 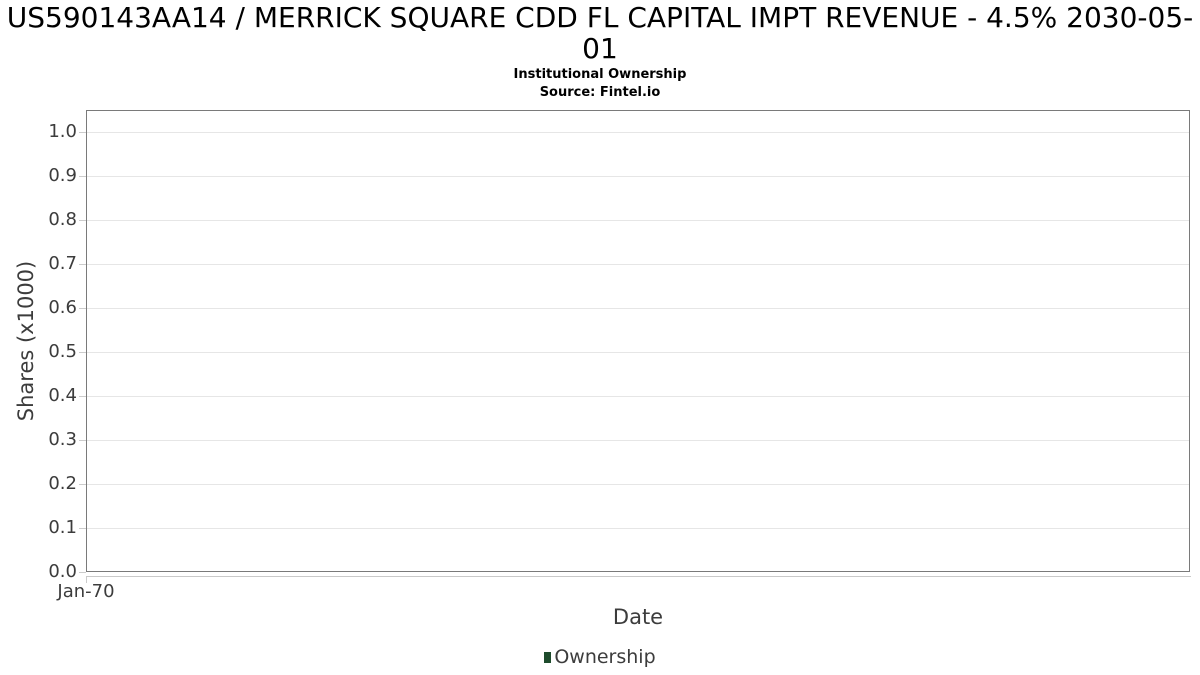 What do you see at coordinates (62, 483) in the screenshot?
I see `y-tick-label: 0.2` at bounding box center [62, 483].